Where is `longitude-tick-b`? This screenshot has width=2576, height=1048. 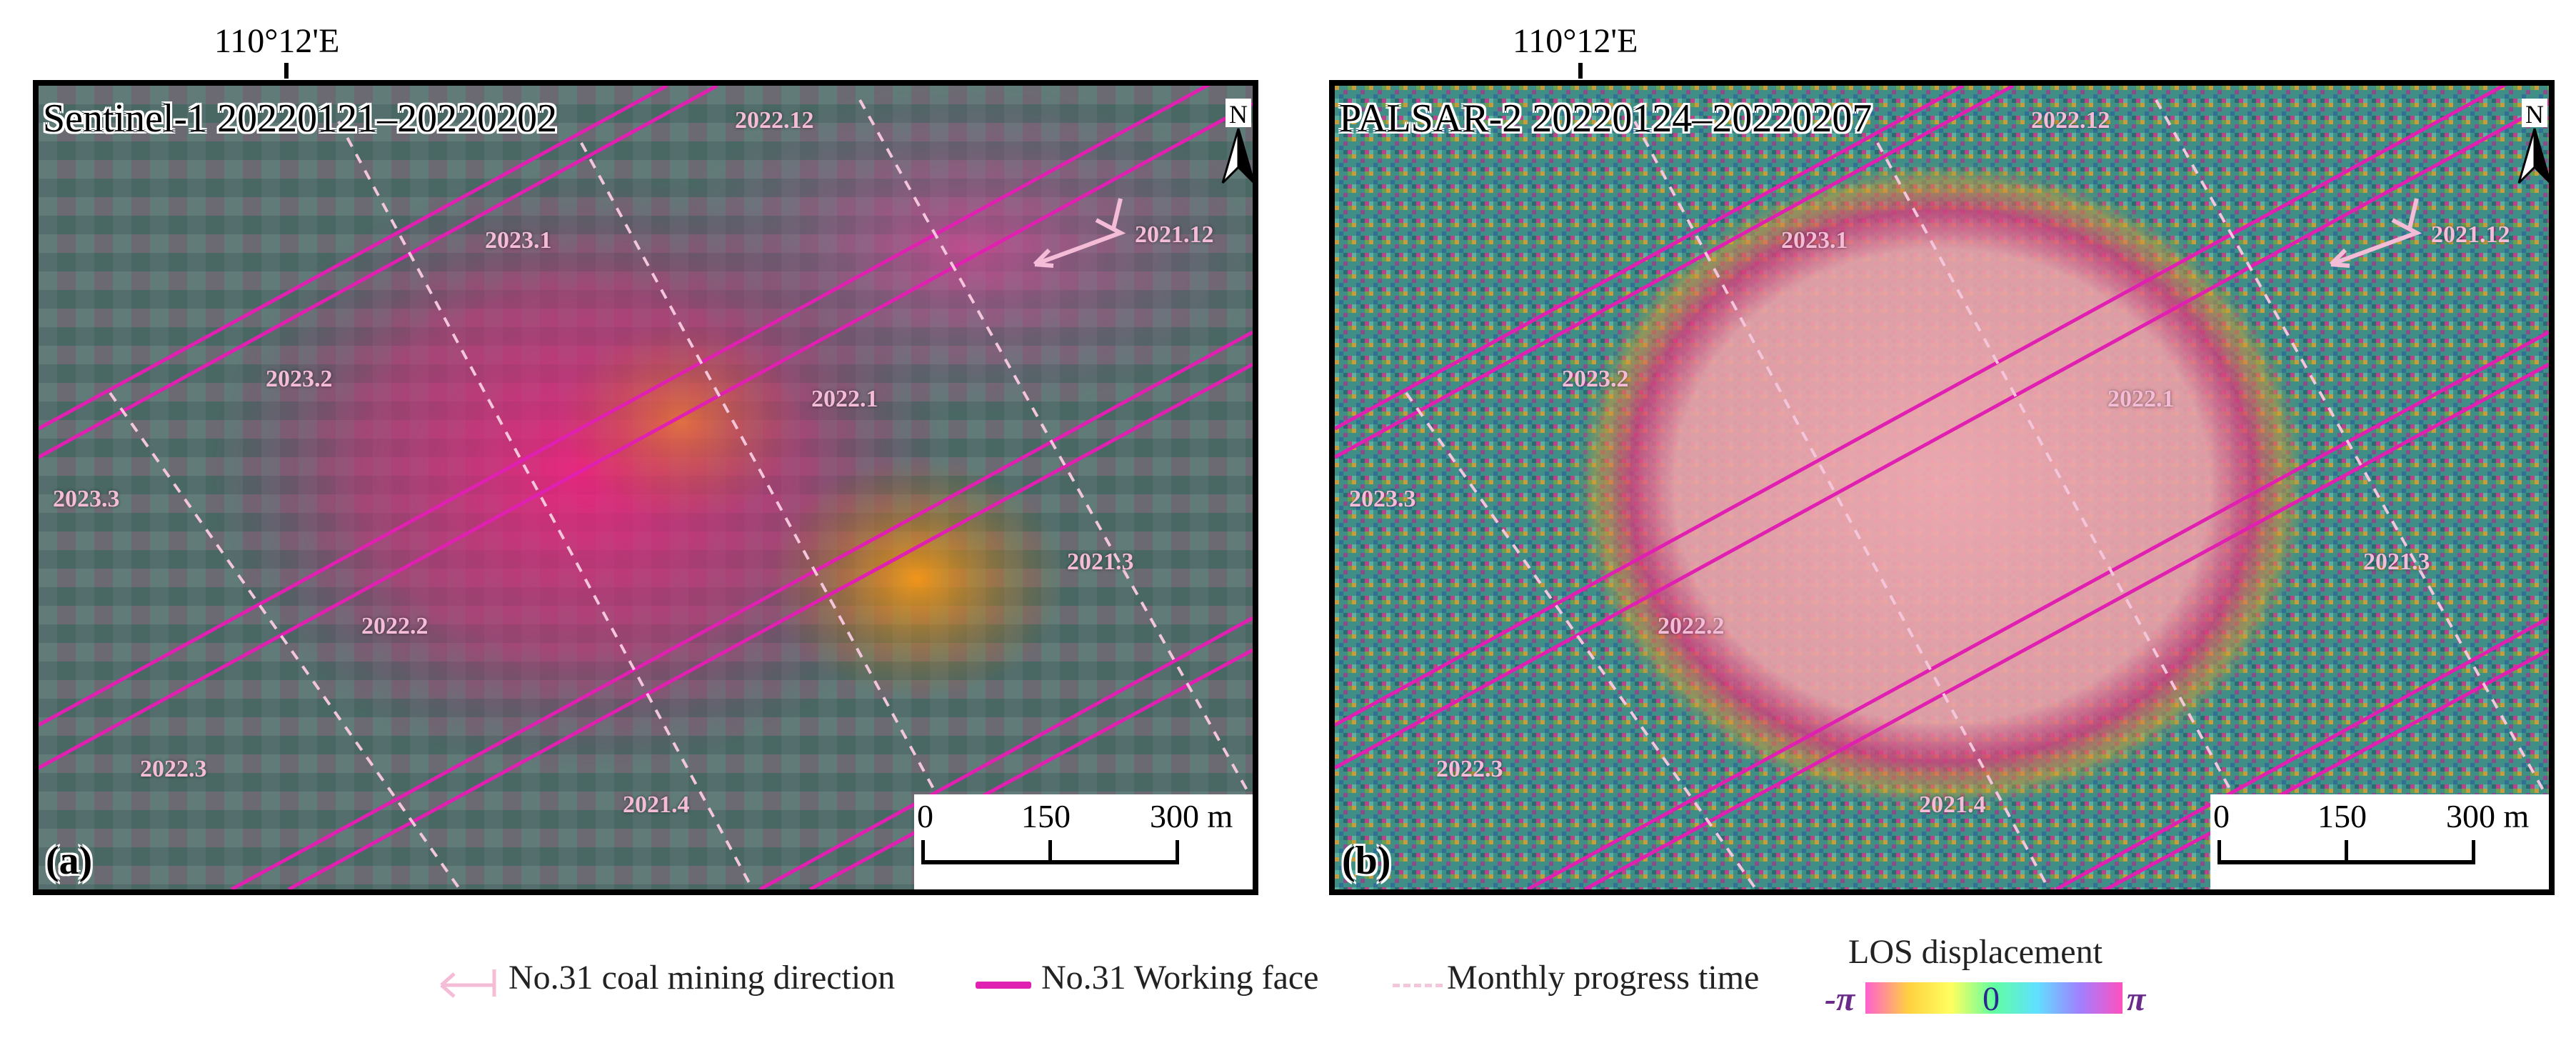 longitude-tick-b is located at coordinates (1580, 71).